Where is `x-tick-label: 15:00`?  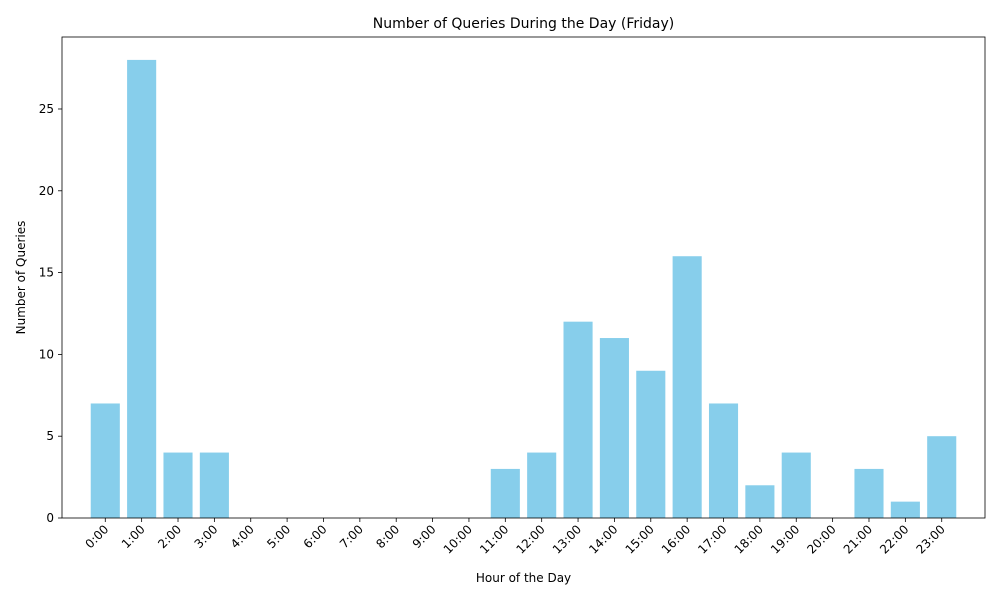 x-tick-label: 15:00 is located at coordinates (640, 539).